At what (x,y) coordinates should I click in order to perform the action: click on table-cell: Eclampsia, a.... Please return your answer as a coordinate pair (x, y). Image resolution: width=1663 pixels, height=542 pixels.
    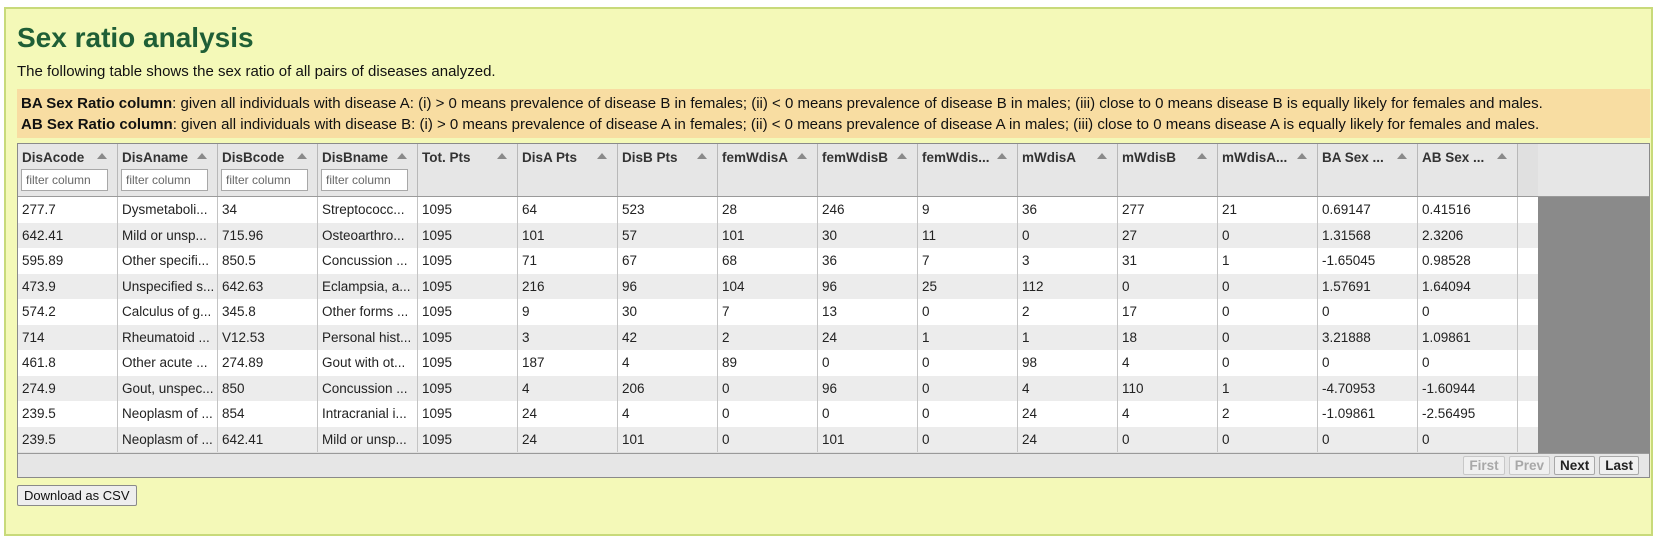
    Looking at the image, I should click on (368, 286).